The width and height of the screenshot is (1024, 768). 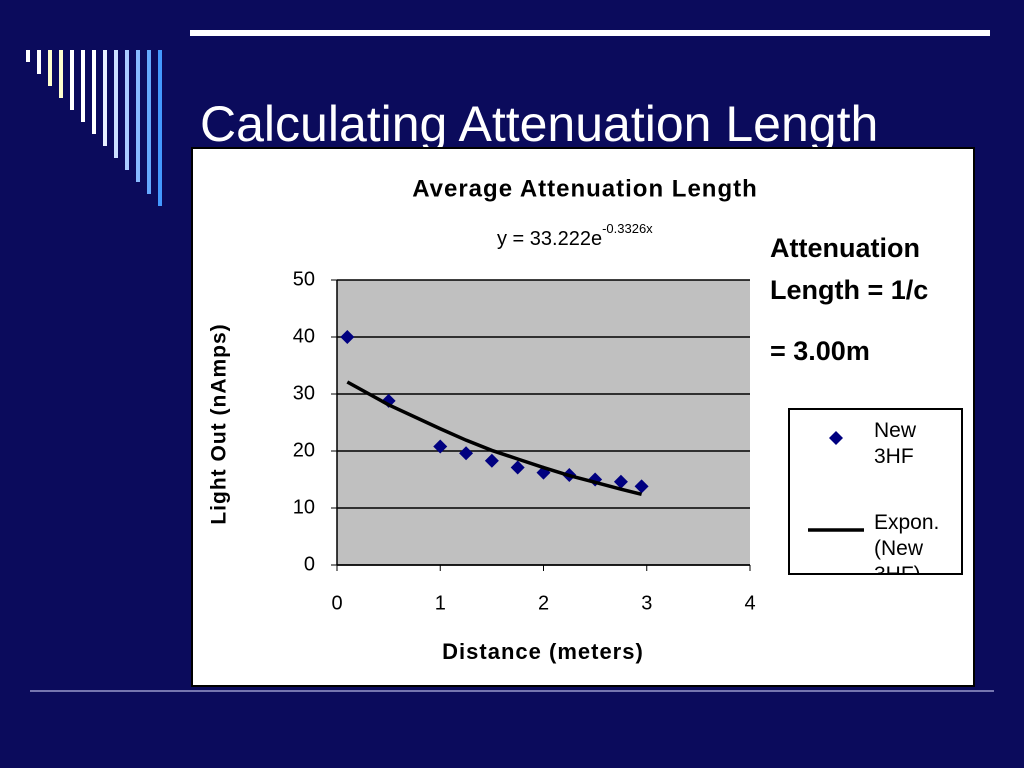 I want to click on slide-title: Calculating Attenuation Length, so click(x=539, y=124).